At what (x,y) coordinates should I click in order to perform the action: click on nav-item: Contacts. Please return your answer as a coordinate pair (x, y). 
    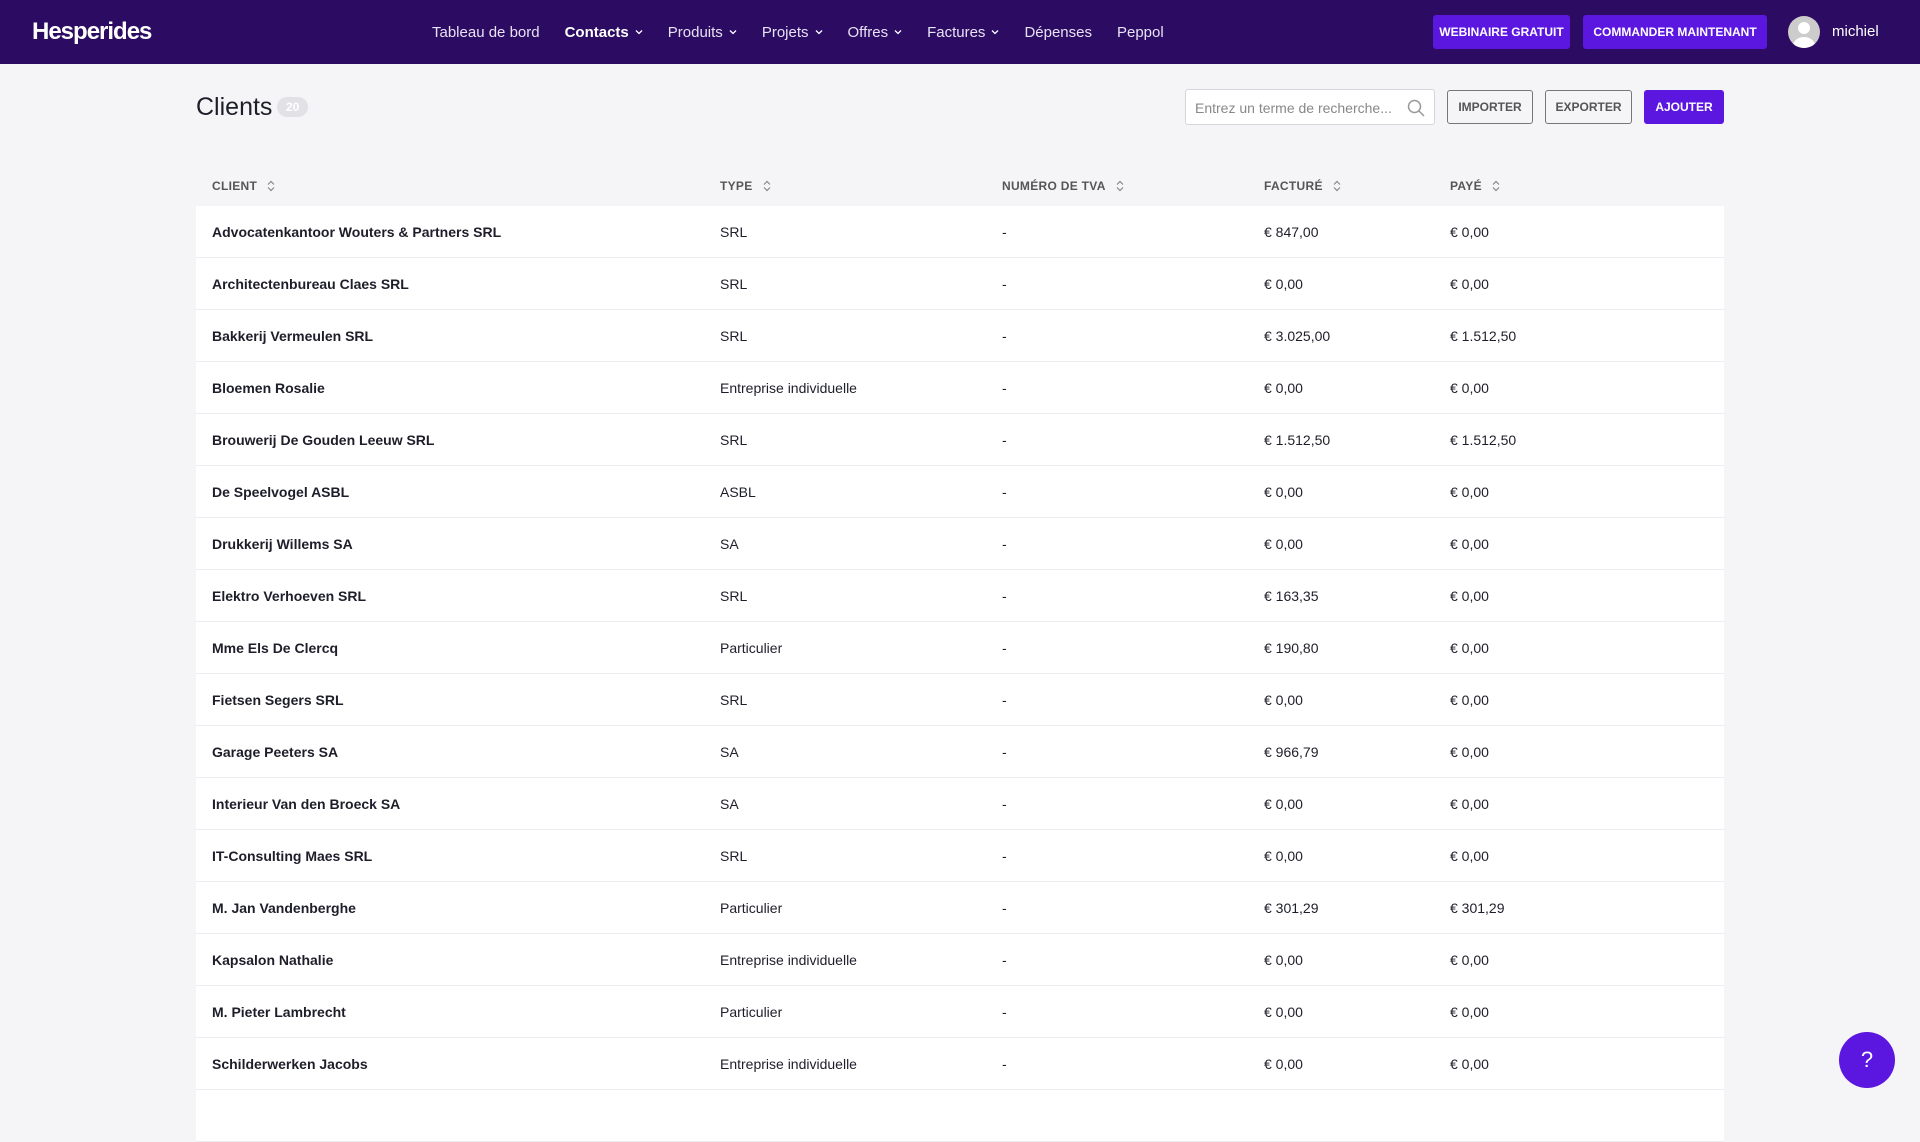
    Looking at the image, I should click on (604, 32).